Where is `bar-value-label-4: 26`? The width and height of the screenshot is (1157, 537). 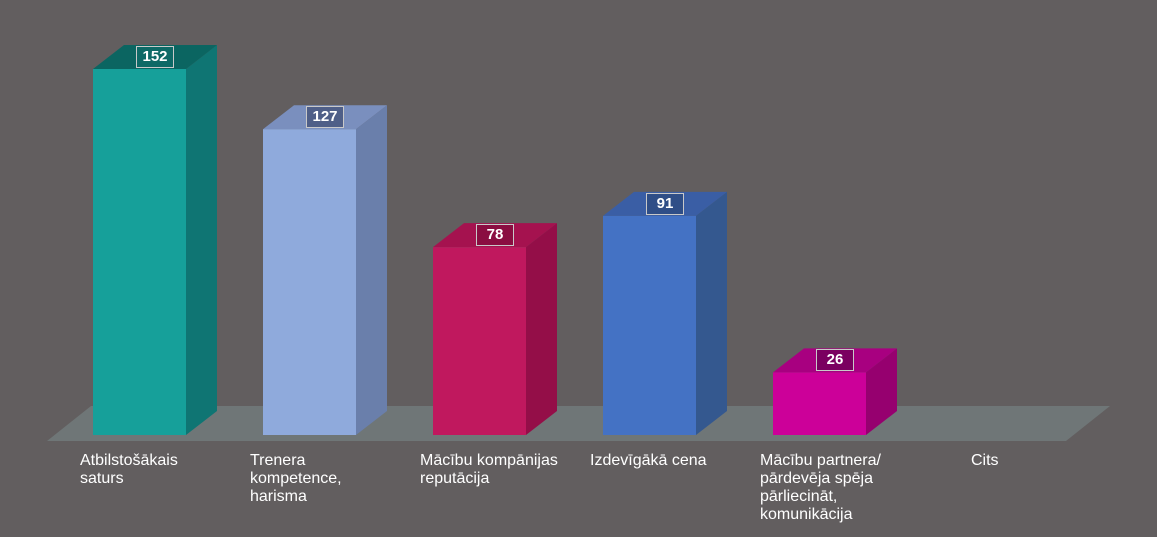
bar-value-label-4: 26 is located at coordinates (835, 360).